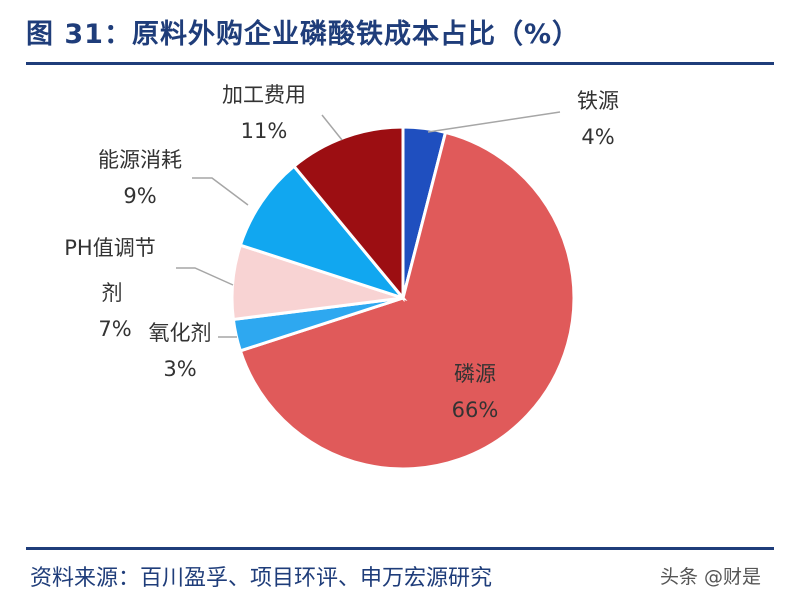 This screenshot has height=606, width=800. Describe the element at coordinates (139, 196) in the screenshot. I see `slice-value-label-5: 9%` at that location.